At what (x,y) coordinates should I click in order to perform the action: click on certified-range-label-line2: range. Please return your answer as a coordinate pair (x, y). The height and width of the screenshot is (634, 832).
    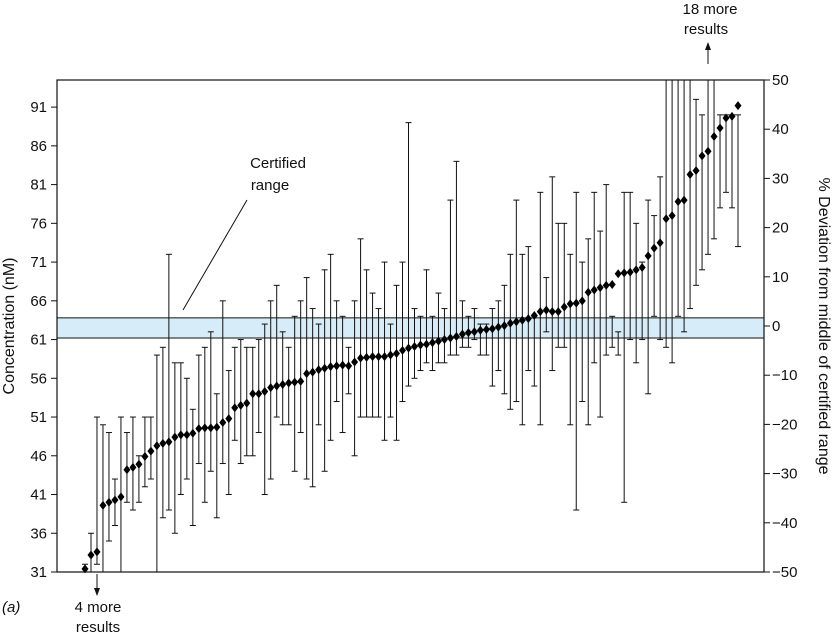
    Looking at the image, I should click on (270, 185).